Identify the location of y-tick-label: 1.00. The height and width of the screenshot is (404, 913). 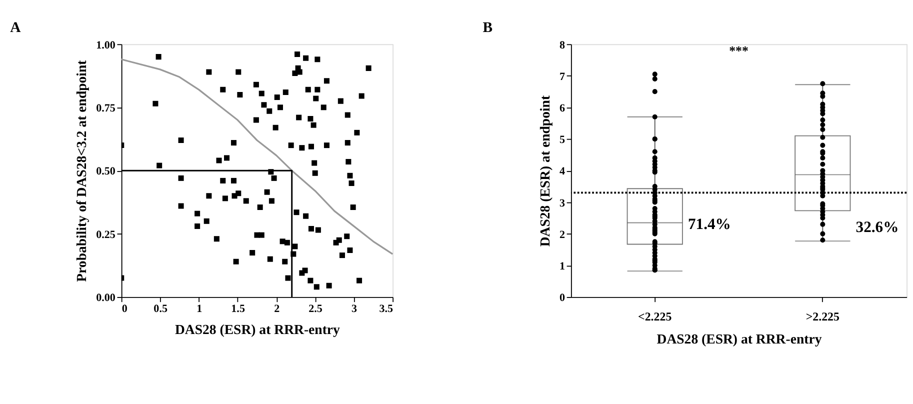
(106, 45).